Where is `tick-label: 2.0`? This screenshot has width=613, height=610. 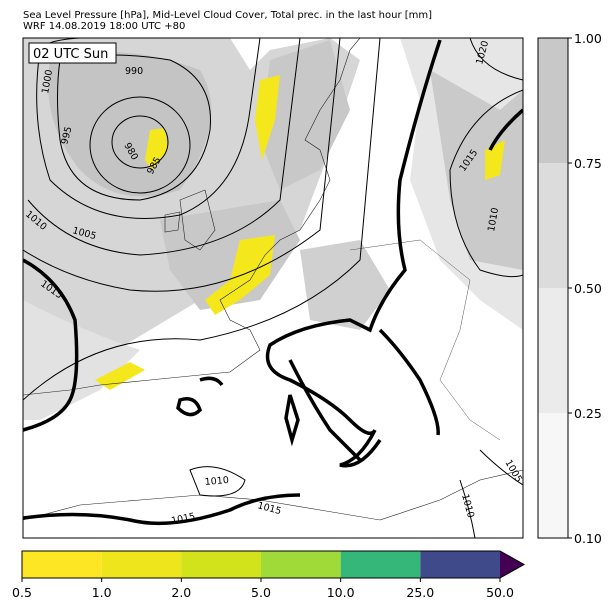
tick-label: 2.0 is located at coordinates (181, 592).